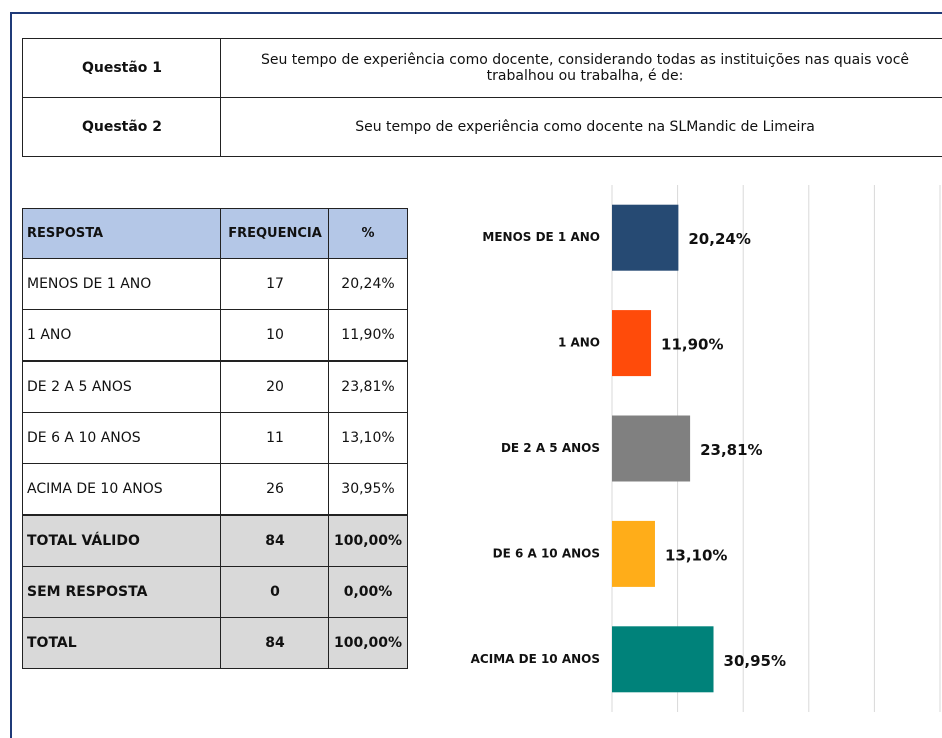 The image size is (942, 738). What do you see at coordinates (546, 553) in the screenshot?
I see `category-label: DE 6 A 10 ANOS` at bounding box center [546, 553].